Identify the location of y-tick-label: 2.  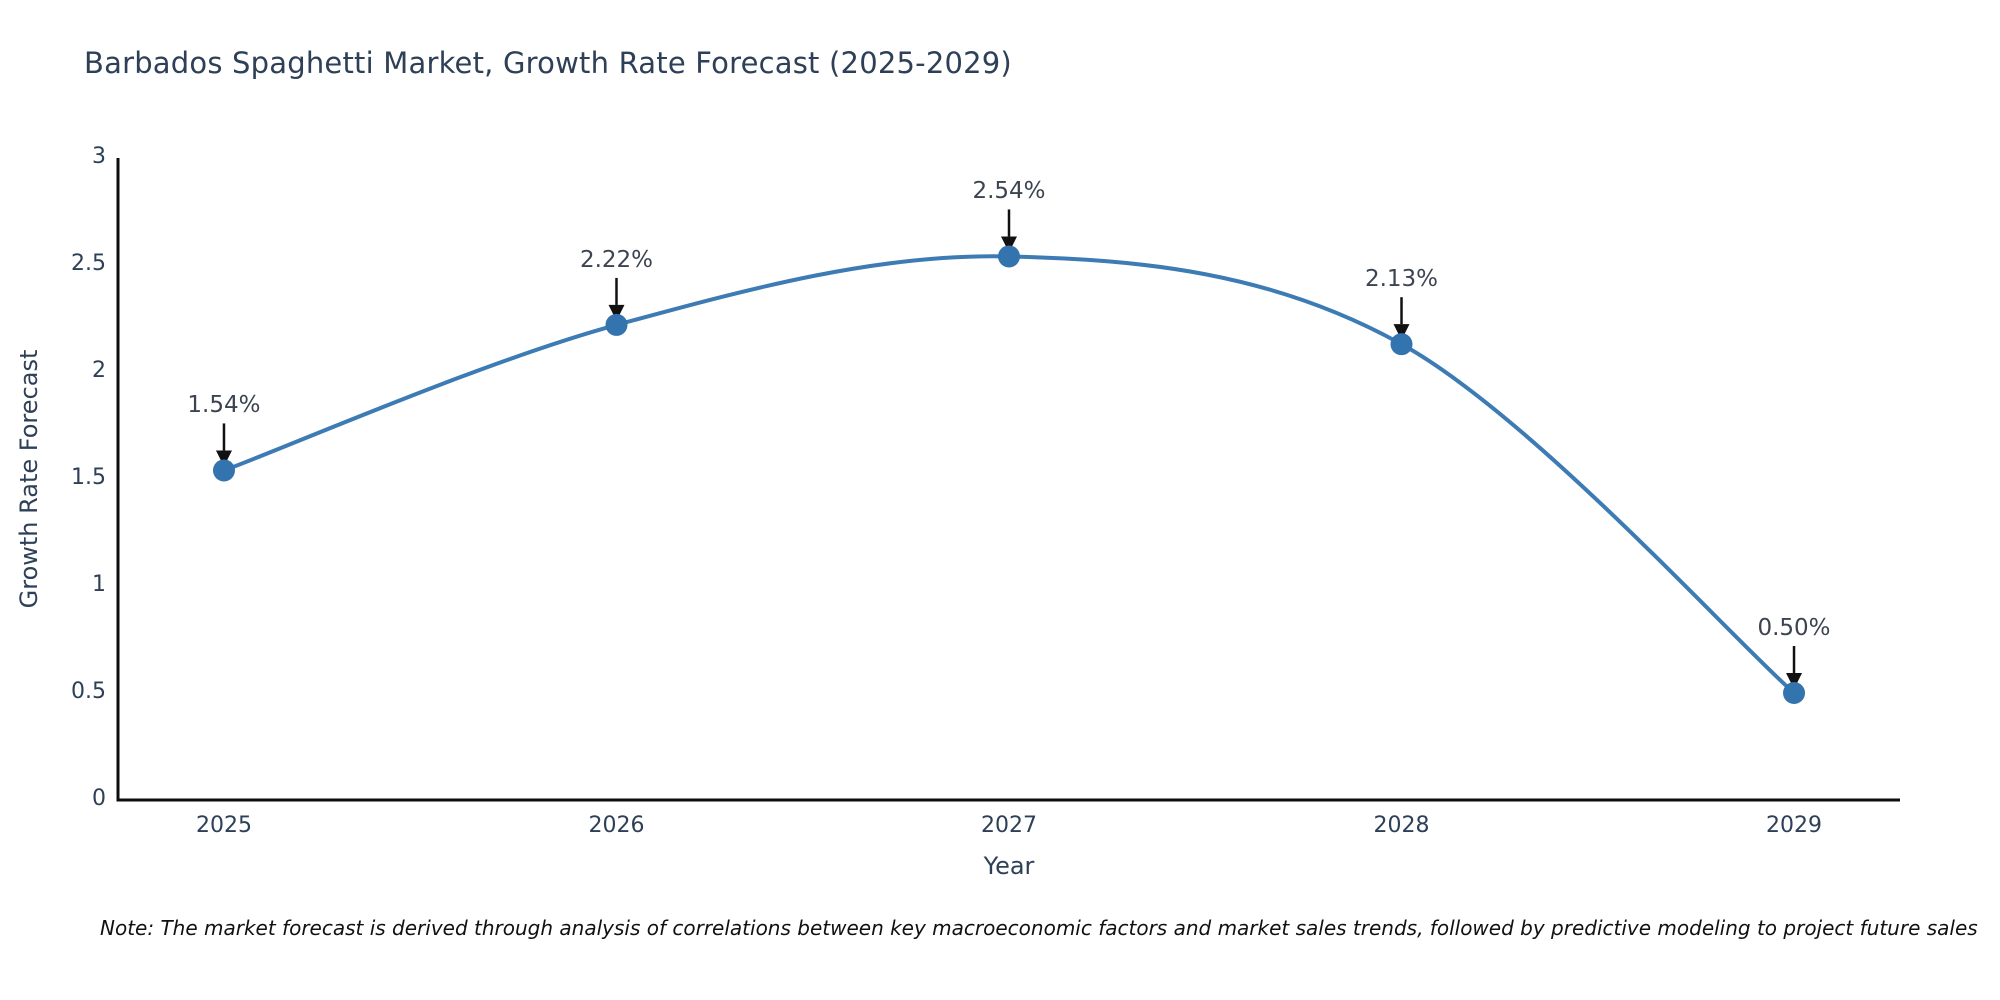
(99, 370).